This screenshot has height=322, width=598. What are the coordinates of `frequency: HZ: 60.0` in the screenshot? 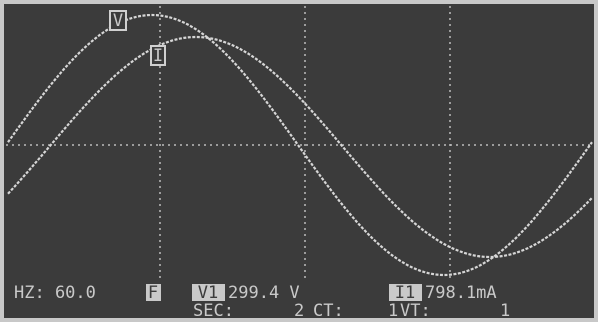 It's located at (55, 293).